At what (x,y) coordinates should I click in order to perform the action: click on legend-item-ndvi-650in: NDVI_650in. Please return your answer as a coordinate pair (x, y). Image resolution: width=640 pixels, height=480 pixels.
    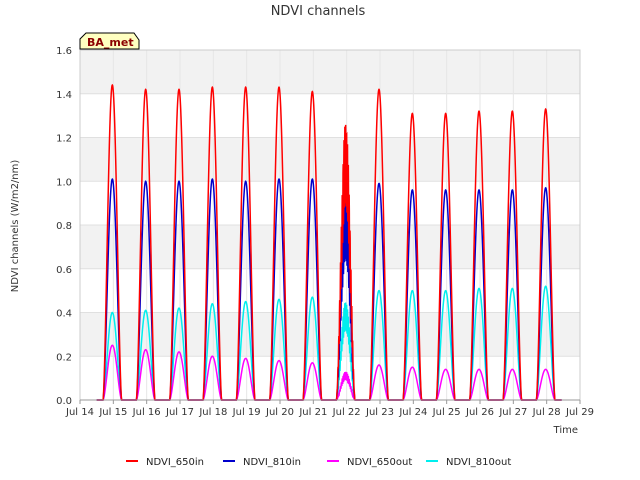
    Looking at the image, I should click on (165, 462).